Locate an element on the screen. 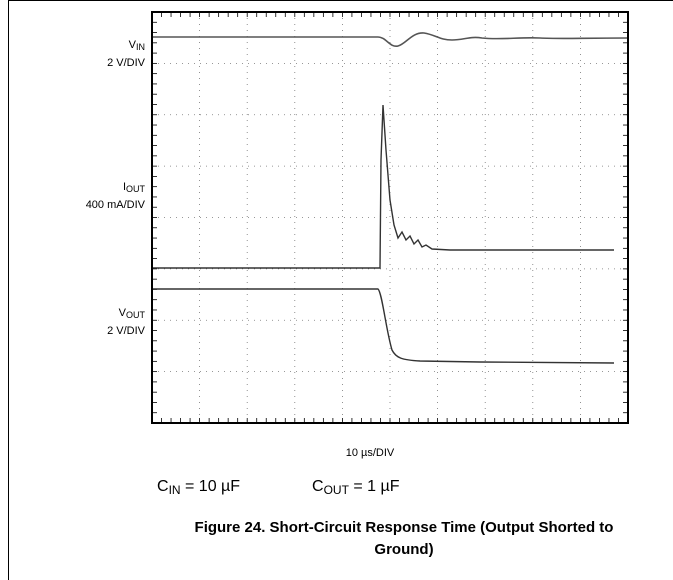  vout-trace is located at coordinates (384, 326).